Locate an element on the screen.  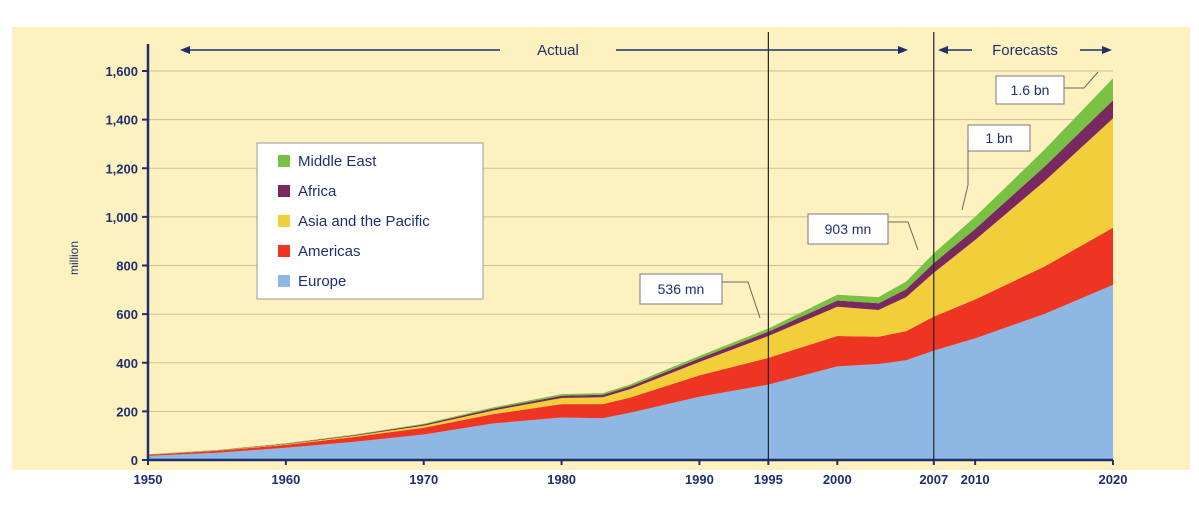
y-tick-label: 600 is located at coordinates (127, 314).